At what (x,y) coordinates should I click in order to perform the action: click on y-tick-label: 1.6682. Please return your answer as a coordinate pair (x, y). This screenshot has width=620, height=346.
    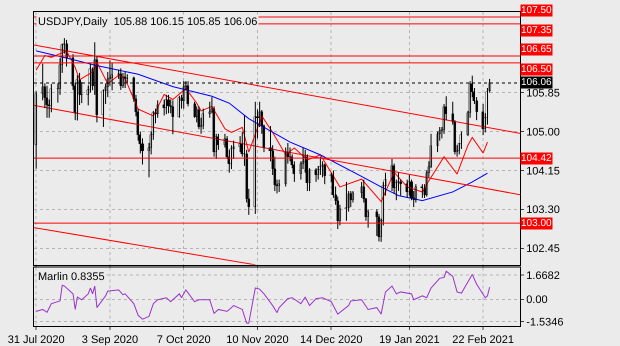
    Looking at the image, I should click on (543, 276).